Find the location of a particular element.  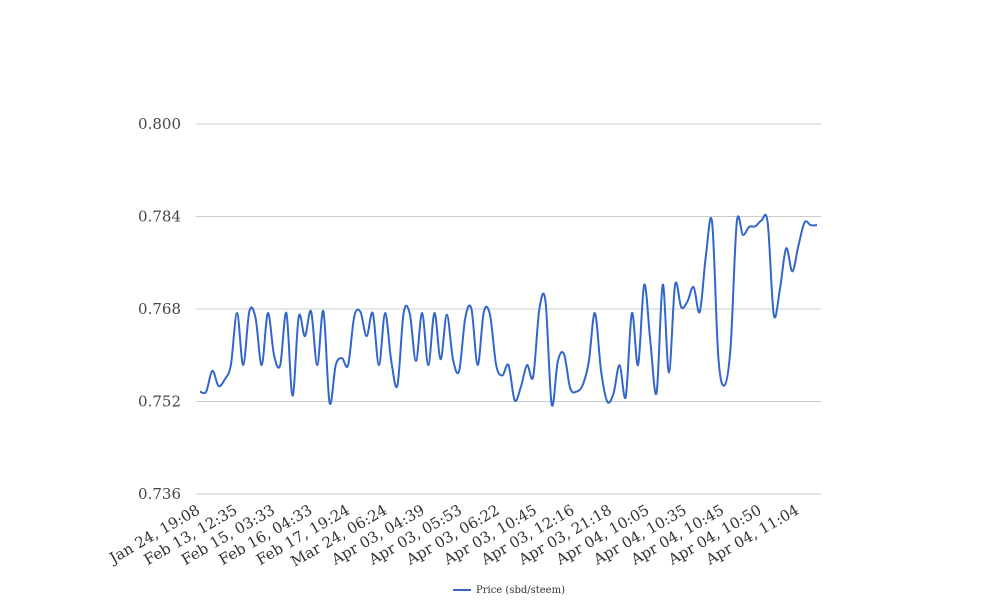

y-tick-label: 0.752 is located at coordinates (159, 402).